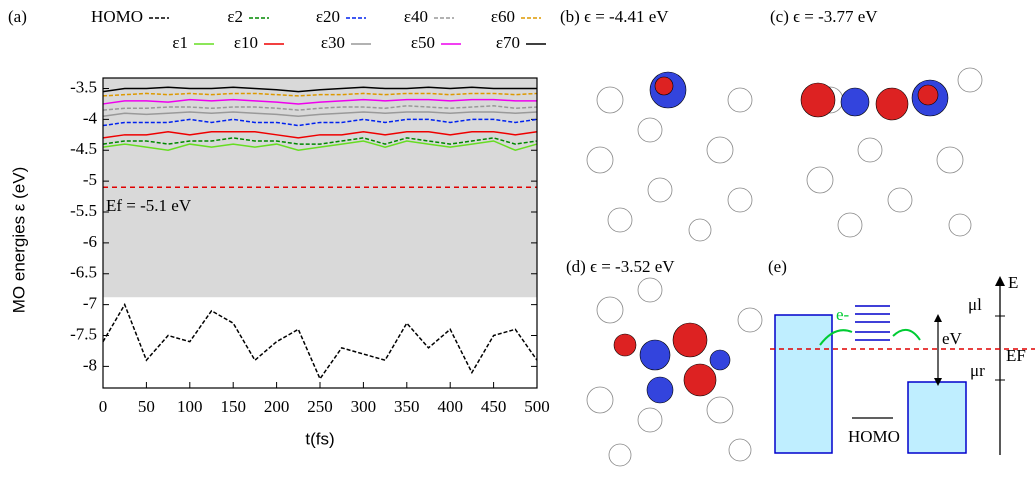  What do you see at coordinates (824, 16) in the screenshot?
I see `panel-label: (c) ϵ = -3.77 eV` at bounding box center [824, 16].